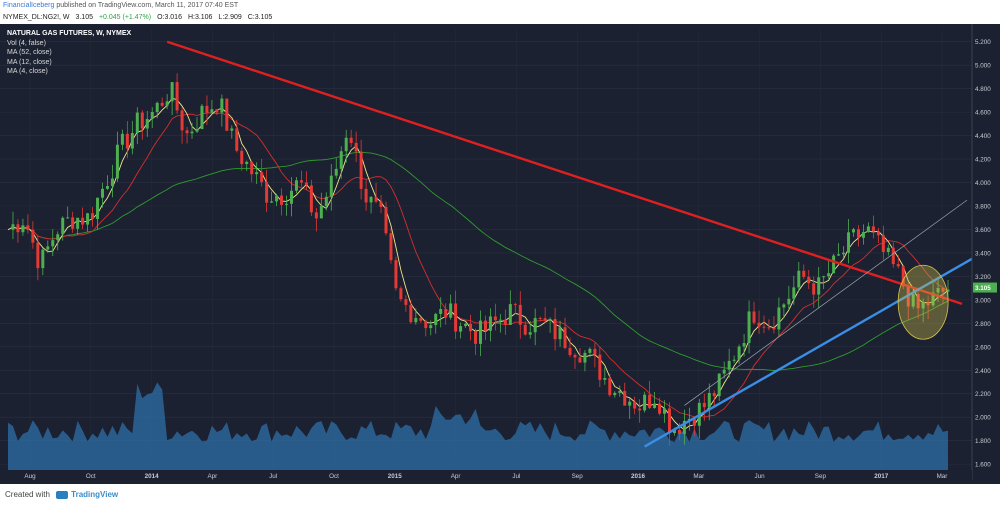 Image resolution: width=1000 pixels, height=506 pixels. What do you see at coordinates (27, 494) in the screenshot?
I see `created-with-label: Created with` at bounding box center [27, 494].